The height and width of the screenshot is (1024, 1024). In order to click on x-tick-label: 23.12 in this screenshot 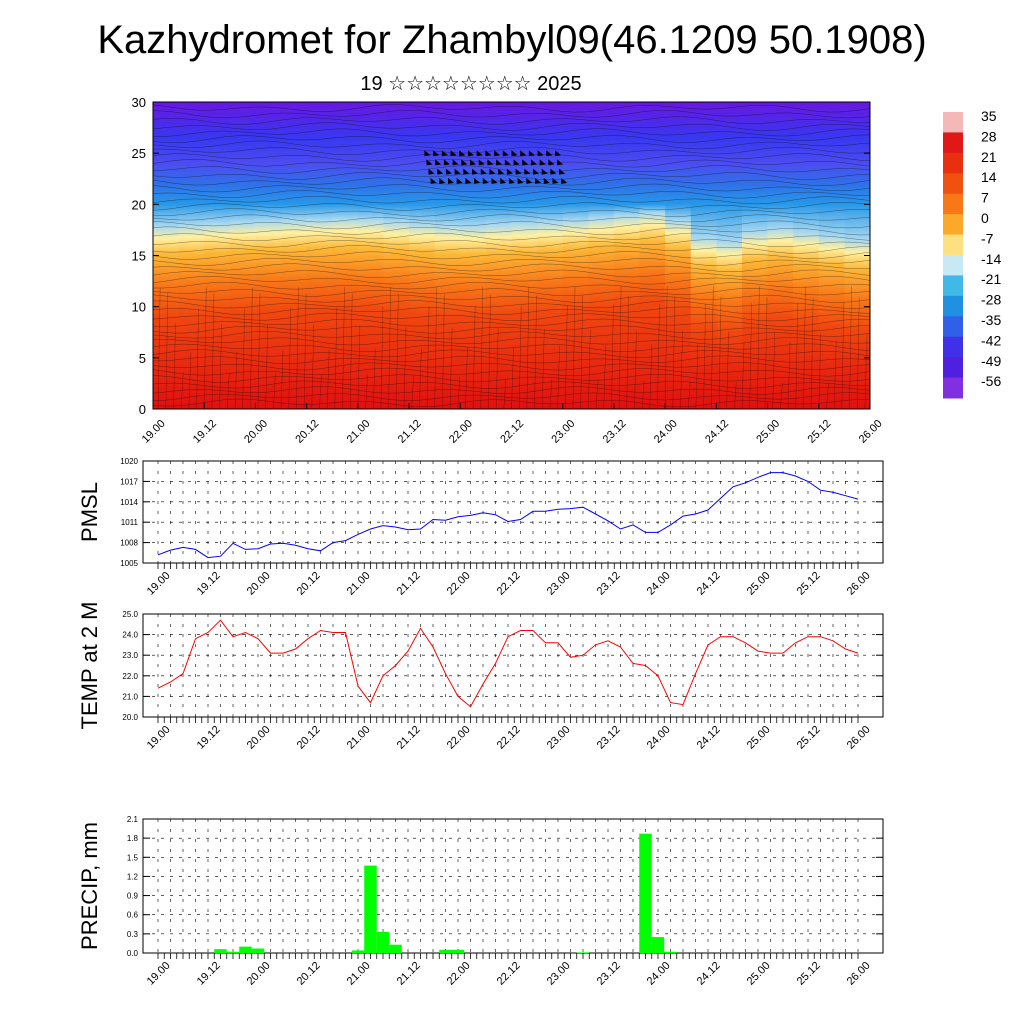, I will do `click(615, 432)`.